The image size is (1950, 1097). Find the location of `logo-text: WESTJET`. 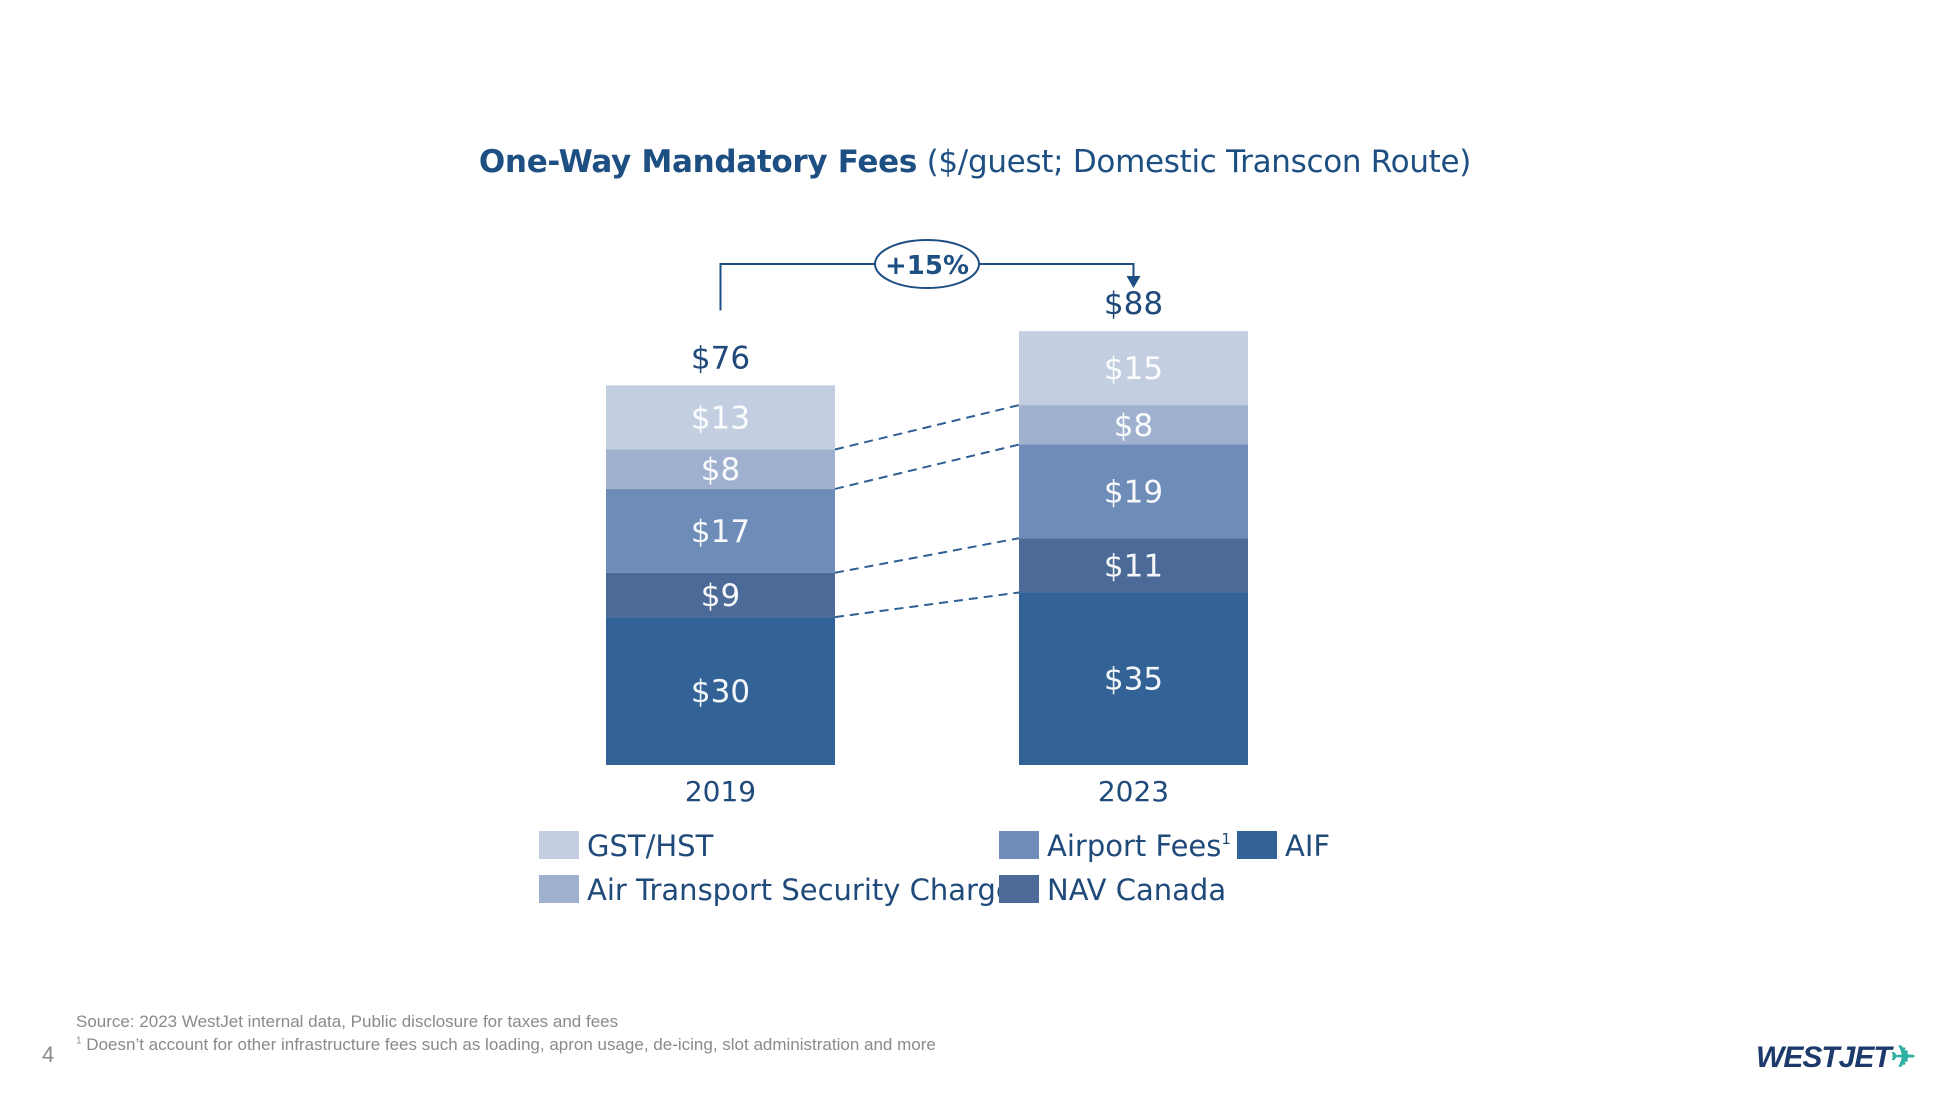

logo-text: WESTJET is located at coordinates (1824, 1057).